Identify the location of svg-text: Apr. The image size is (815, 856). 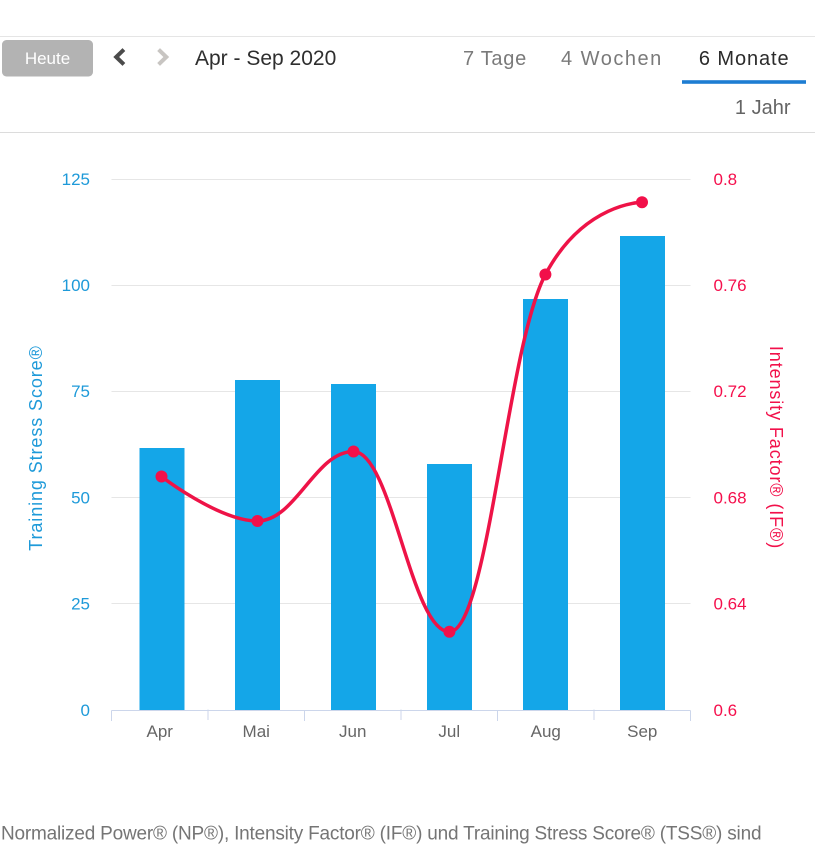
(160, 731).